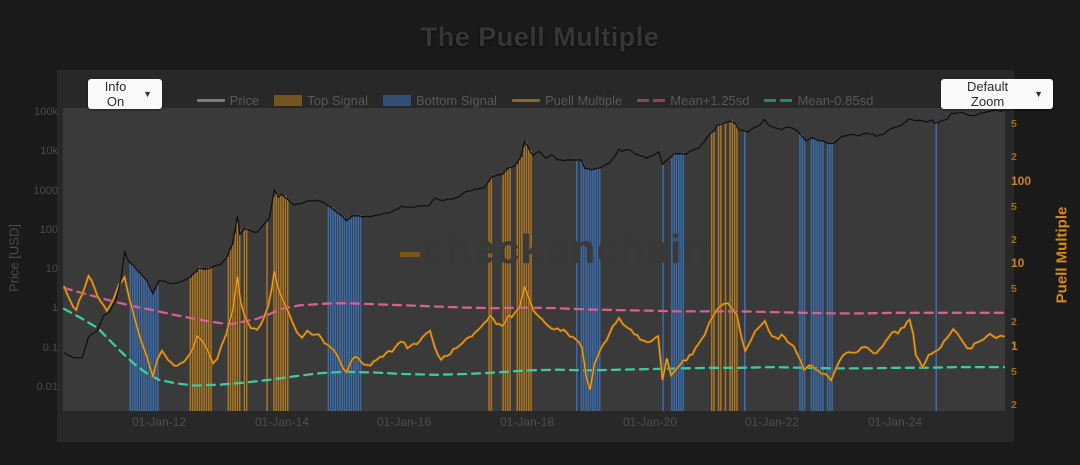 The height and width of the screenshot is (465, 1080). I want to click on price-axis-tick-label: 1, so click(54, 308).